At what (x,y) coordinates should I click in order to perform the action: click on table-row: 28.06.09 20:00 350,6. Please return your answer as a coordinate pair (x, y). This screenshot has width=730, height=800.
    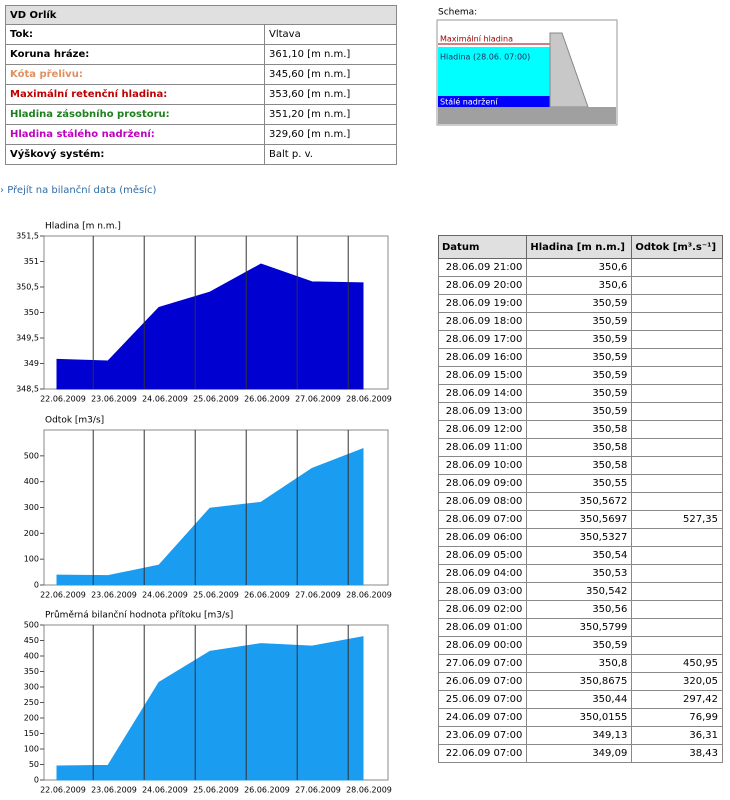
    Looking at the image, I should click on (580, 285).